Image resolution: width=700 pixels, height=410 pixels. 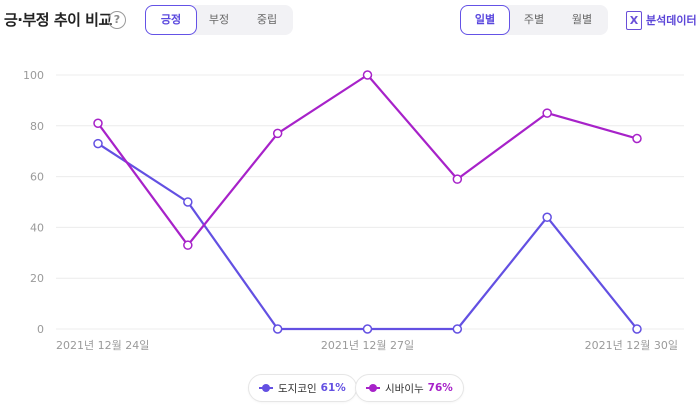 I want to click on y-tick-label: 100, so click(x=33, y=75).